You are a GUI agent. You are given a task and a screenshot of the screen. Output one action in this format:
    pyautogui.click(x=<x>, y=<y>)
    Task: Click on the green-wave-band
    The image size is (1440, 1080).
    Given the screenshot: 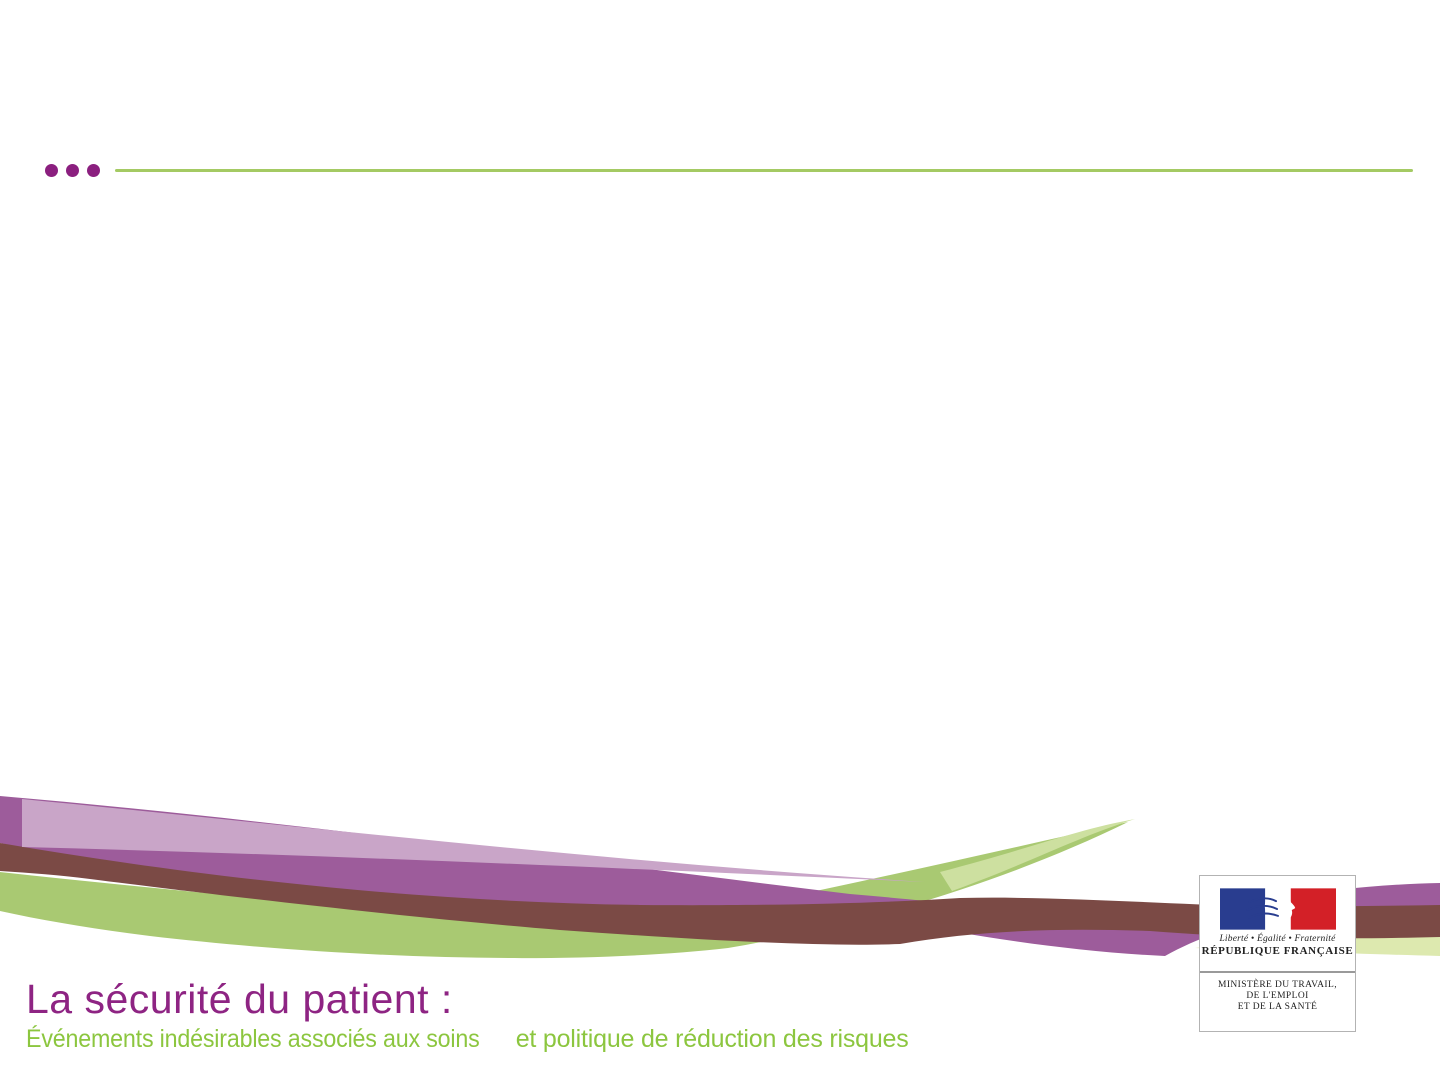 What is the action you would take?
    pyautogui.click(x=564, y=890)
    